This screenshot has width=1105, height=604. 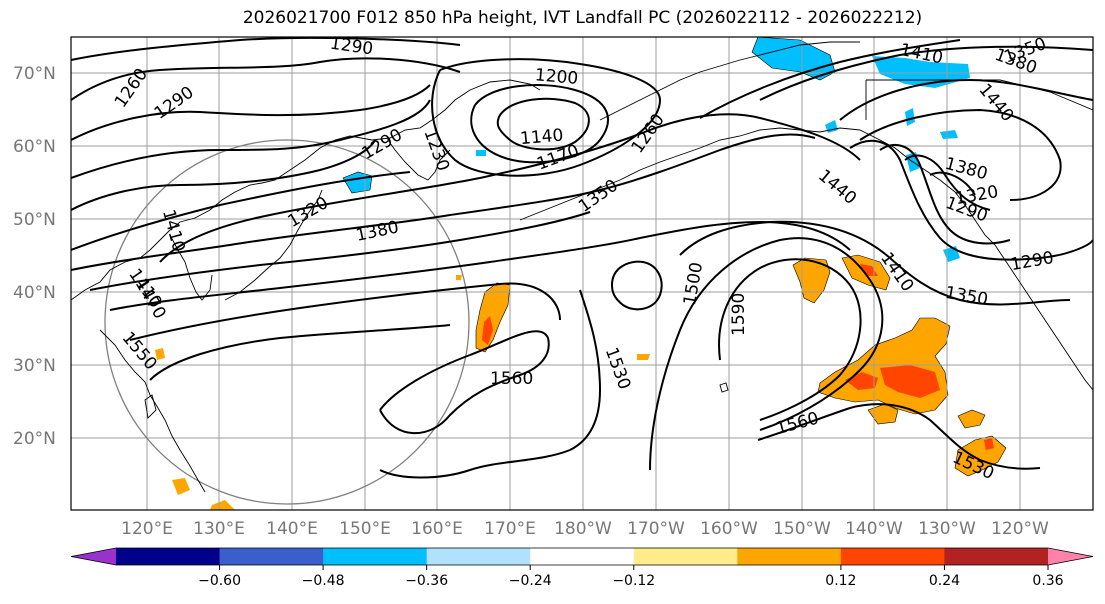 What do you see at coordinates (34, 74) in the screenshot?
I see `lat-label: 70°N` at bounding box center [34, 74].